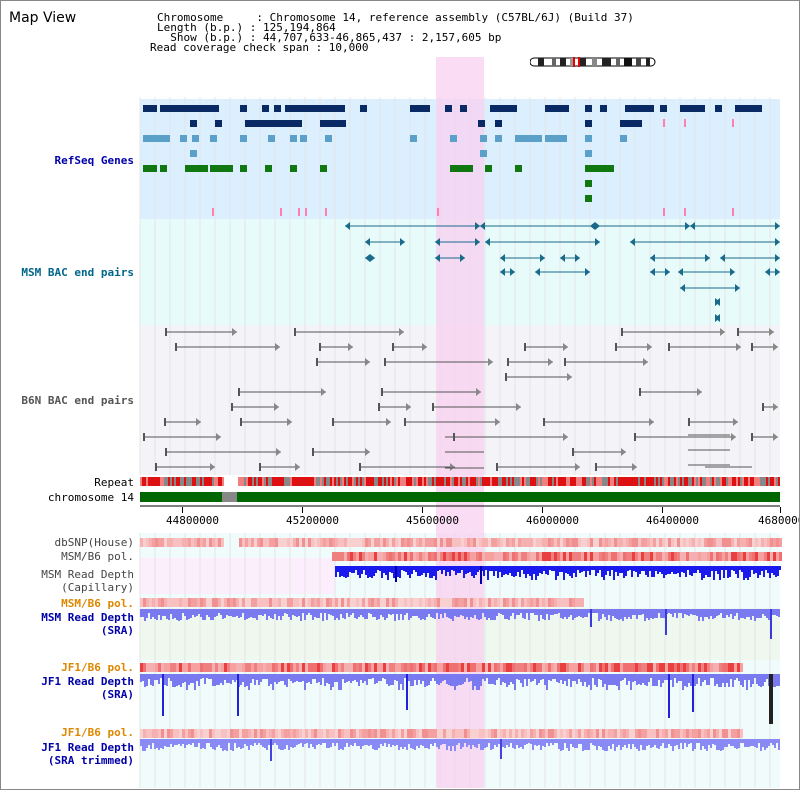  Describe the element at coordinates (592, 60) in the screenshot. I see `chromosome-ideogram` at that location.